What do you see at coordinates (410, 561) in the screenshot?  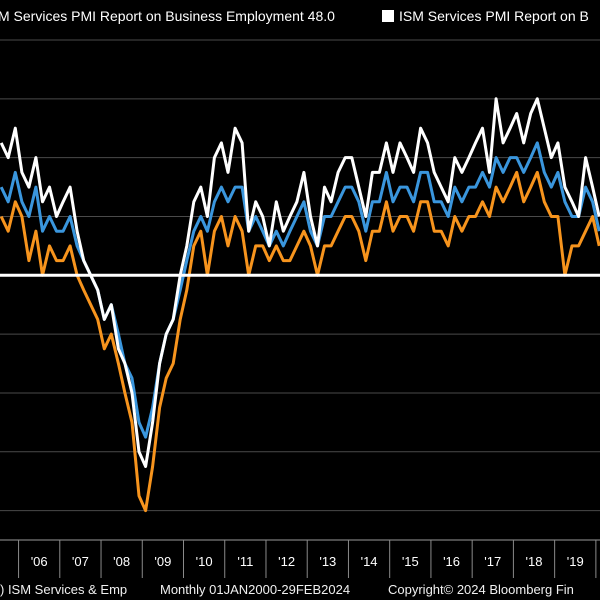 I see `x-tick-label: '15` at bounding box center [410, 561].